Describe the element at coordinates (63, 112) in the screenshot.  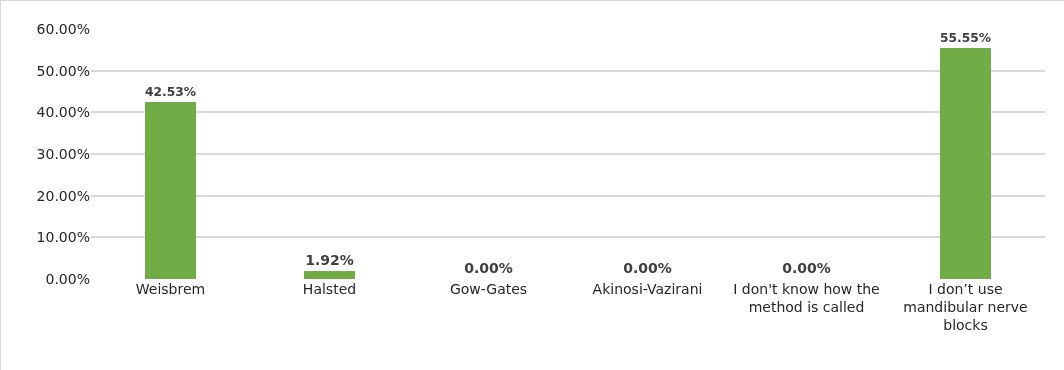
I see `y-tick-label: 40.00%` at that location.